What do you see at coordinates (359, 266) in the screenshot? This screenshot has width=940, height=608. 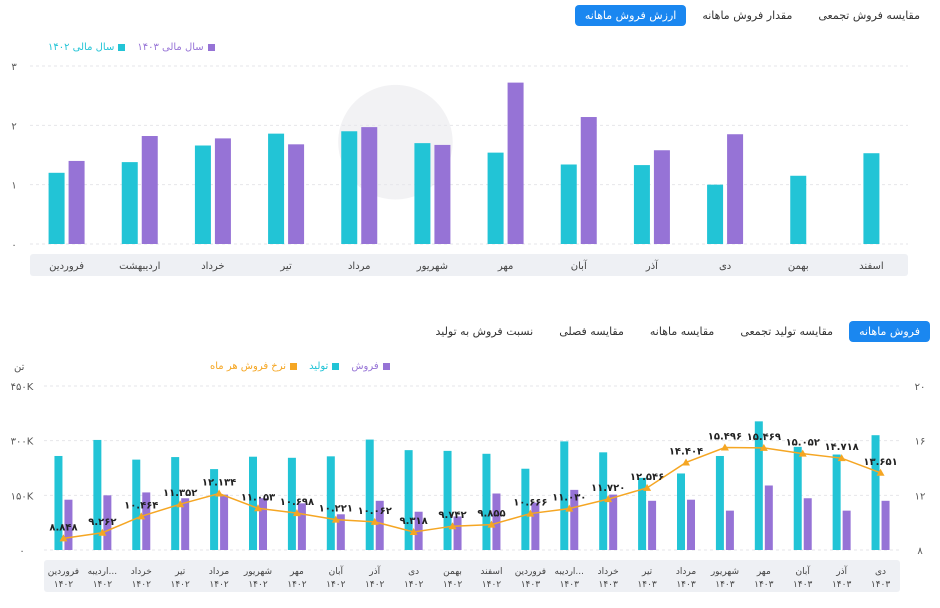 I see `x-tick-label: مرداد` at bounding box center [359, 266].